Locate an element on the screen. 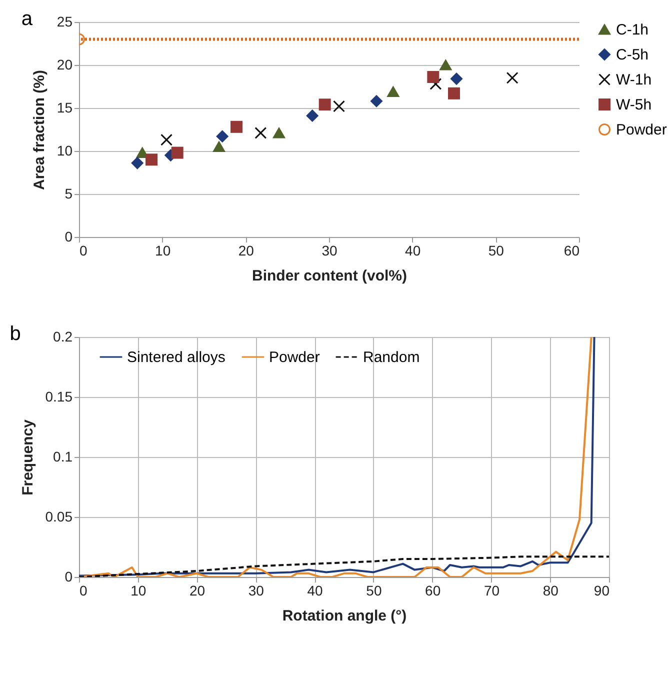 The image size is (670, 695). chart-title: b is located at coordinates (15, 334).